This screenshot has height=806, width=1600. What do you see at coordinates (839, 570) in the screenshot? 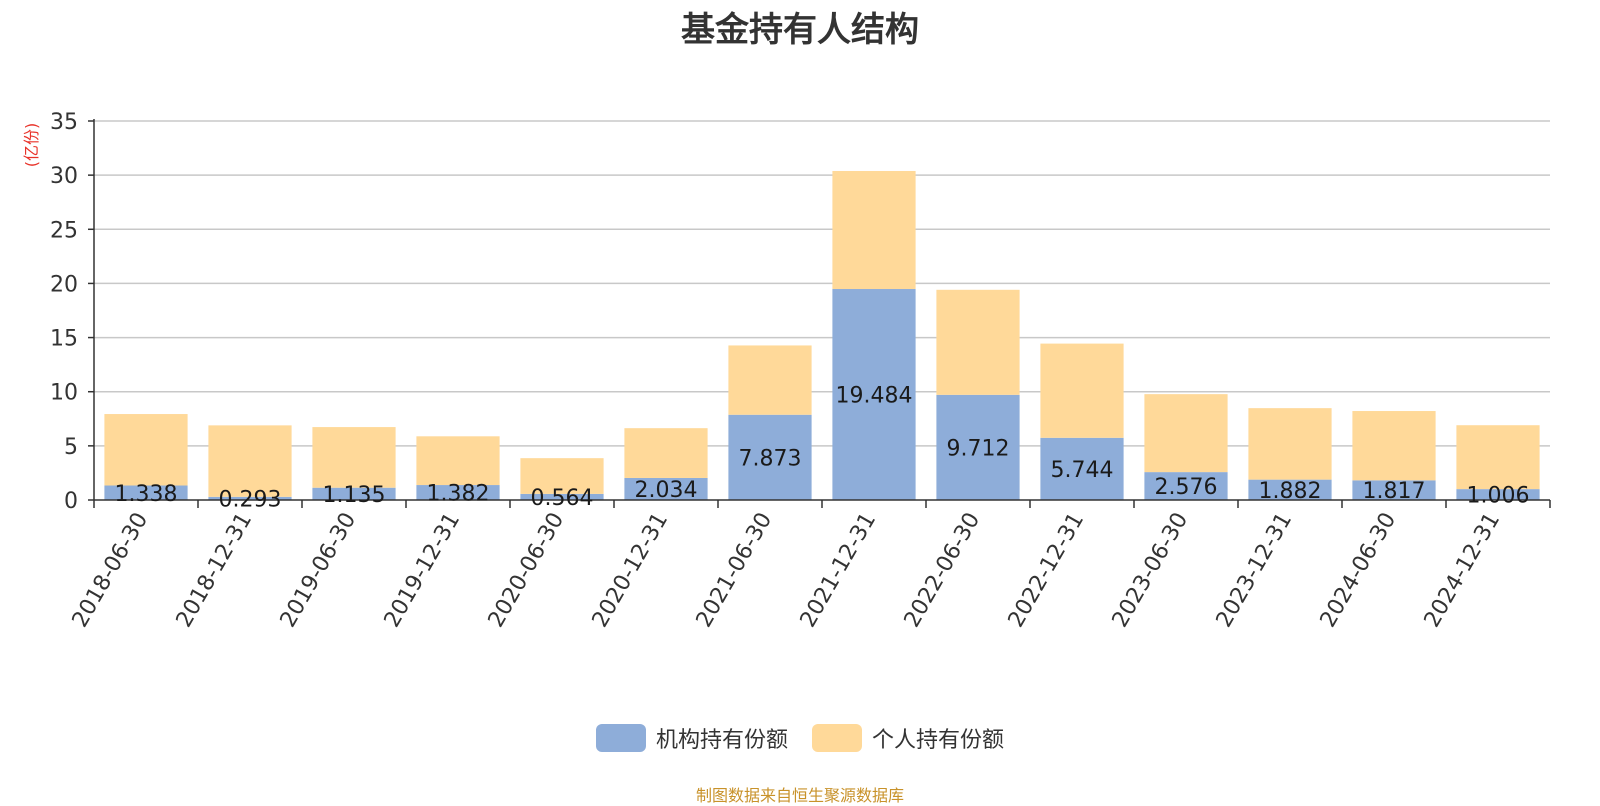
I see `x-tick-label: 2021-12-31` at bounding box center [839, 570].